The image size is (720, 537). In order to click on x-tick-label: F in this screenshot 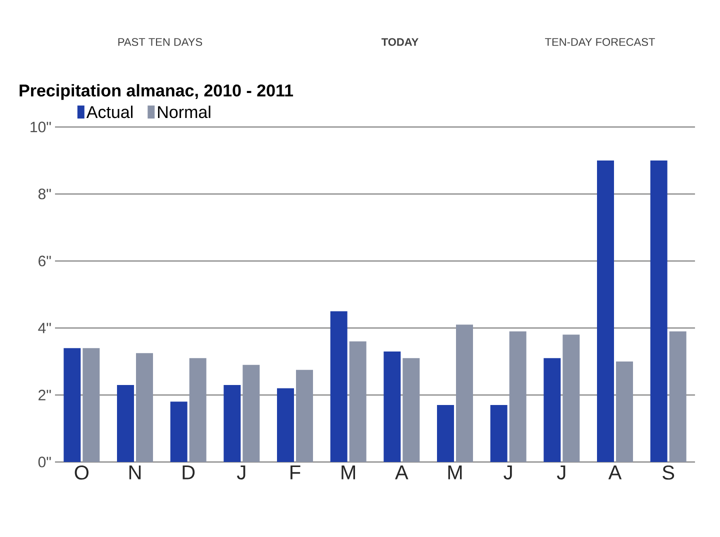, I will do `click(295, 473)`.